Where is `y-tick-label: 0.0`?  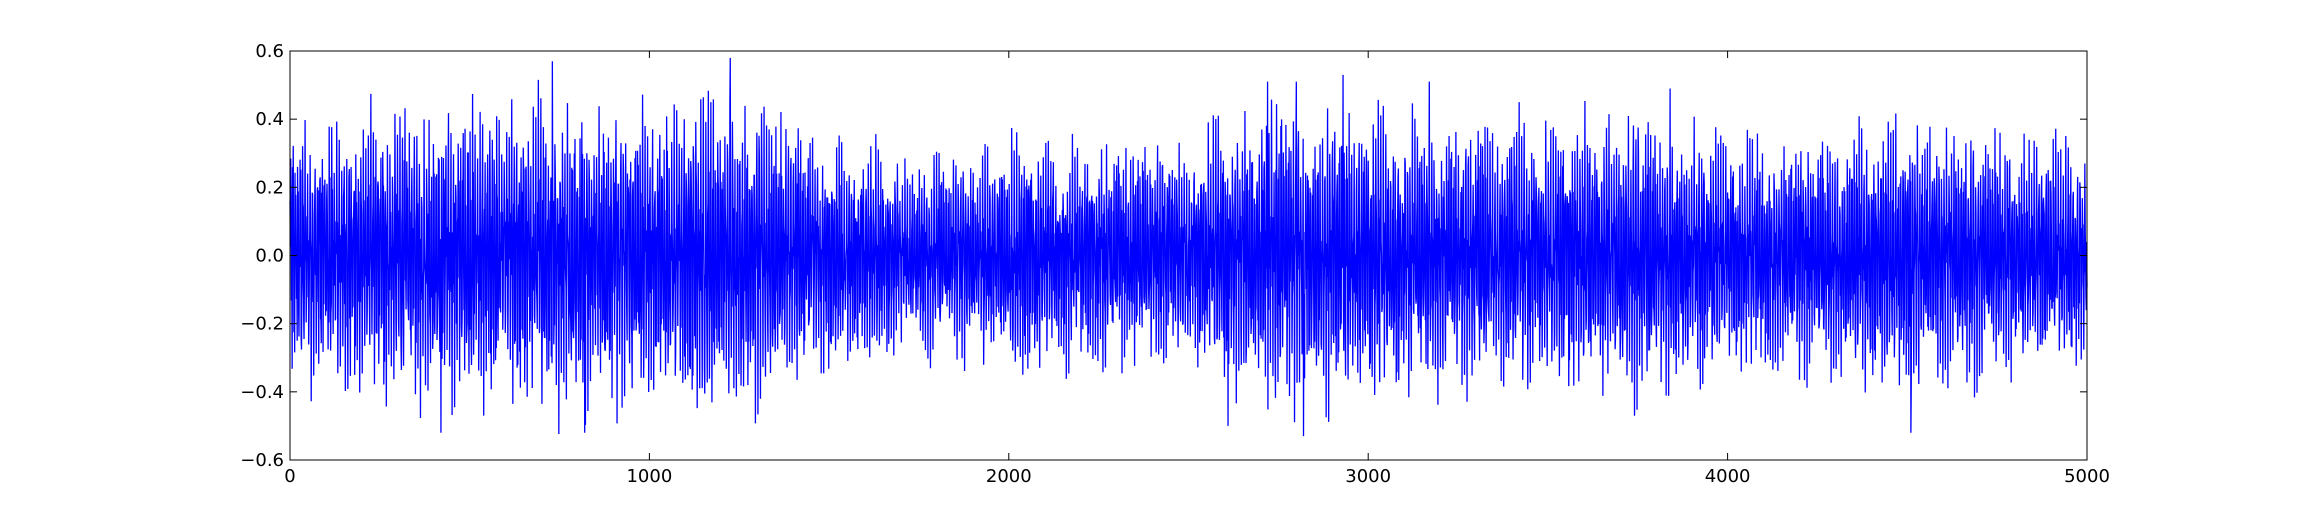 y-tick-label: 0.0 is located at coordinates (269, 256).